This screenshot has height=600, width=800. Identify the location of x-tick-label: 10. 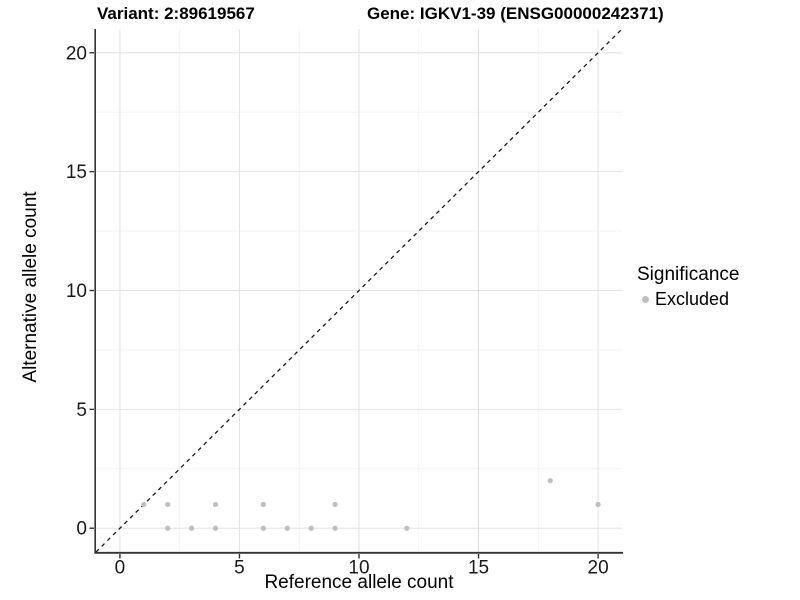
(358, 568).